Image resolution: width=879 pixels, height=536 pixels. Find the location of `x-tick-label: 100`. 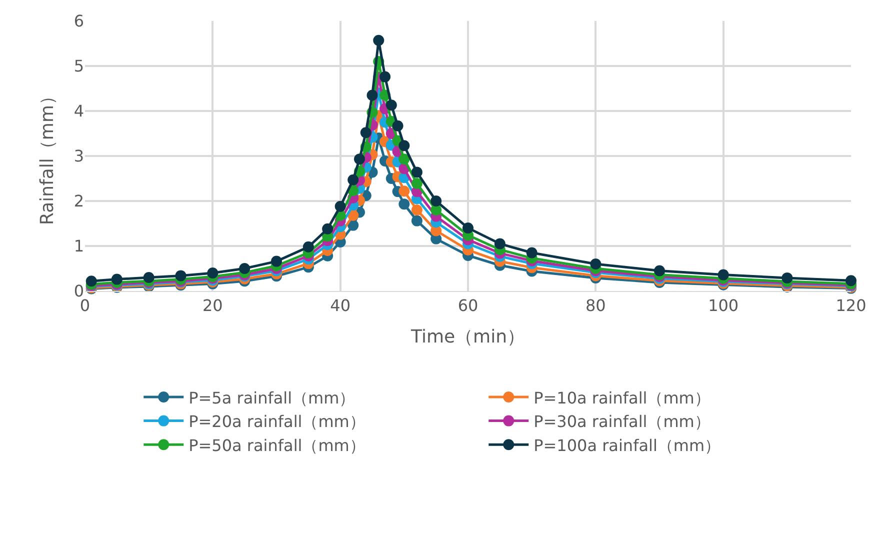

x-tick-label: 100 is located at coordinates (723, 306).